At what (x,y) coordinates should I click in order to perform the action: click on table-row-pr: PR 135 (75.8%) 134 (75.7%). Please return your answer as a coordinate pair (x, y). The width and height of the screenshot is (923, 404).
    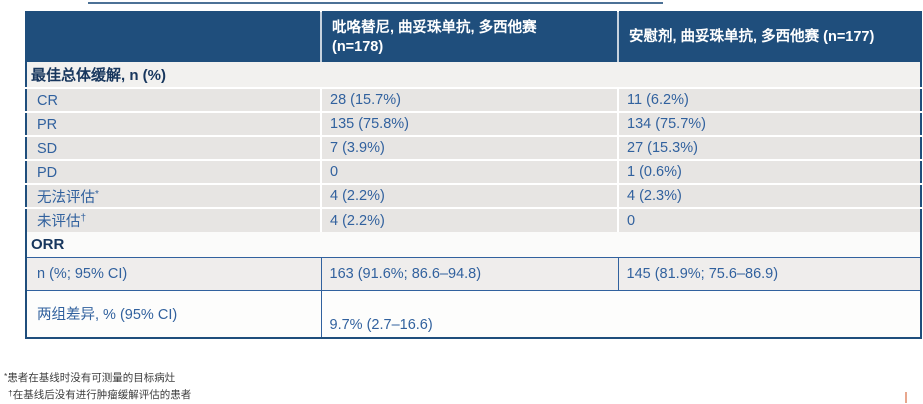
    Looking at the image, I should click on (473, 123).